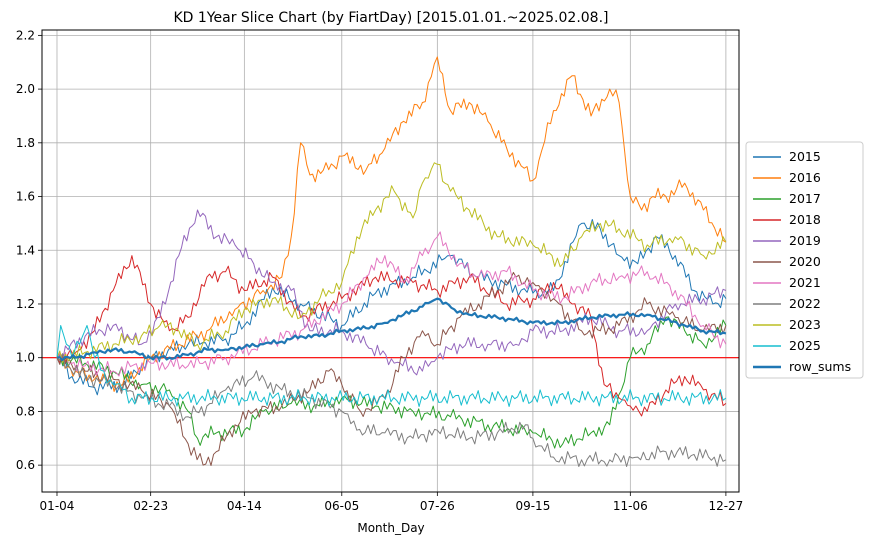  Describe the element at coordinates (25, 143) in the screenshot. I see `y-tick-label: 1.8` at that location.